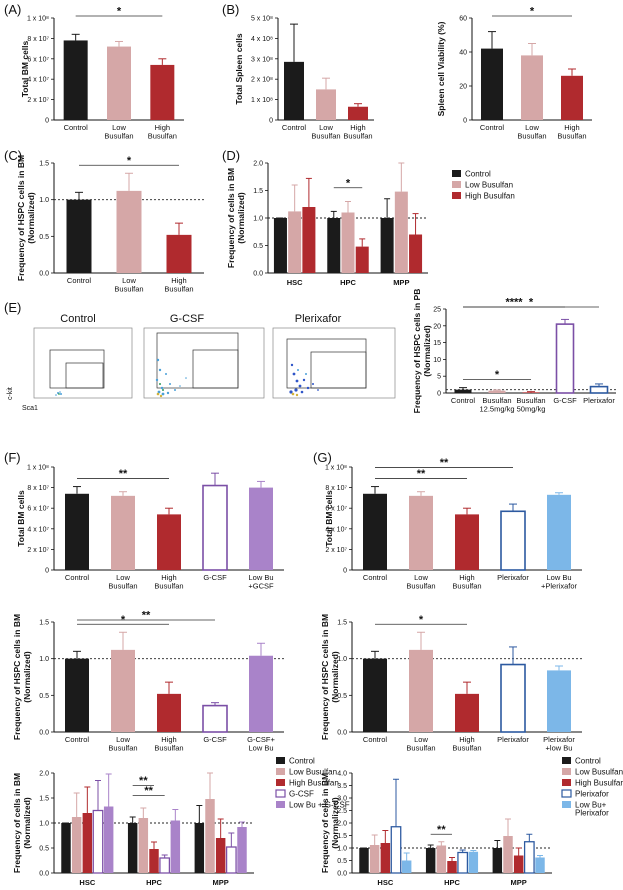  What do you see at coordinates (30, 408) in the screenshot?
I see `flow-x-axis-label: Sca1` at bounding box center [30, 408].